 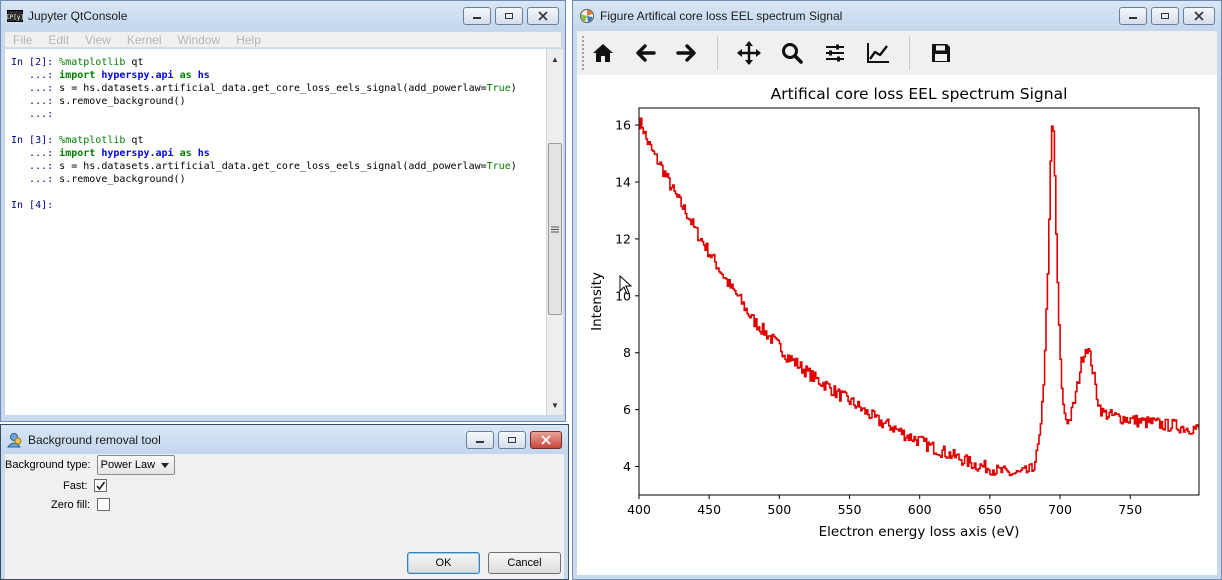 I want to click on x-tick-label: 650, so click(x=990, y=509).